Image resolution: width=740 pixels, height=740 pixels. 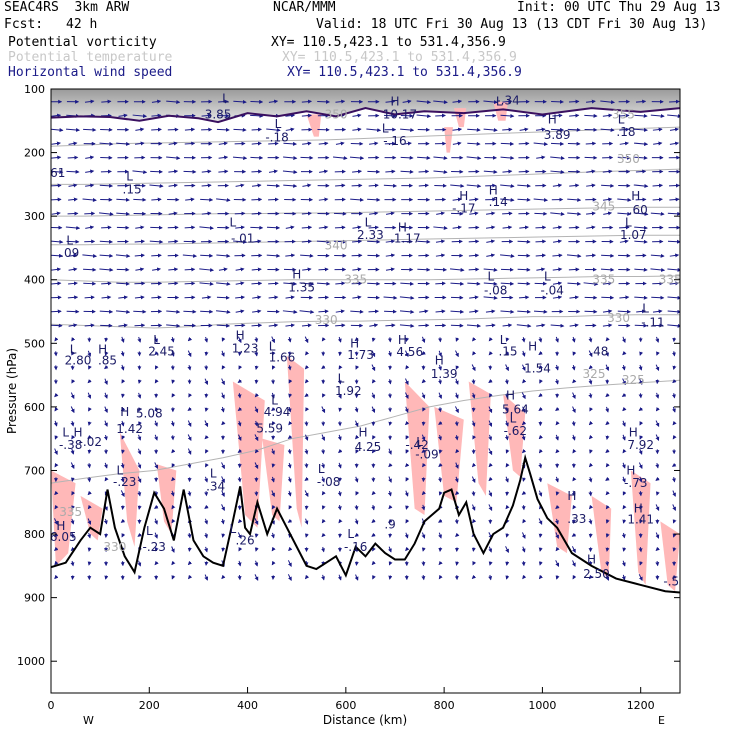 I want to click on extremum-label: 1.23, so click(x=245, y=348).